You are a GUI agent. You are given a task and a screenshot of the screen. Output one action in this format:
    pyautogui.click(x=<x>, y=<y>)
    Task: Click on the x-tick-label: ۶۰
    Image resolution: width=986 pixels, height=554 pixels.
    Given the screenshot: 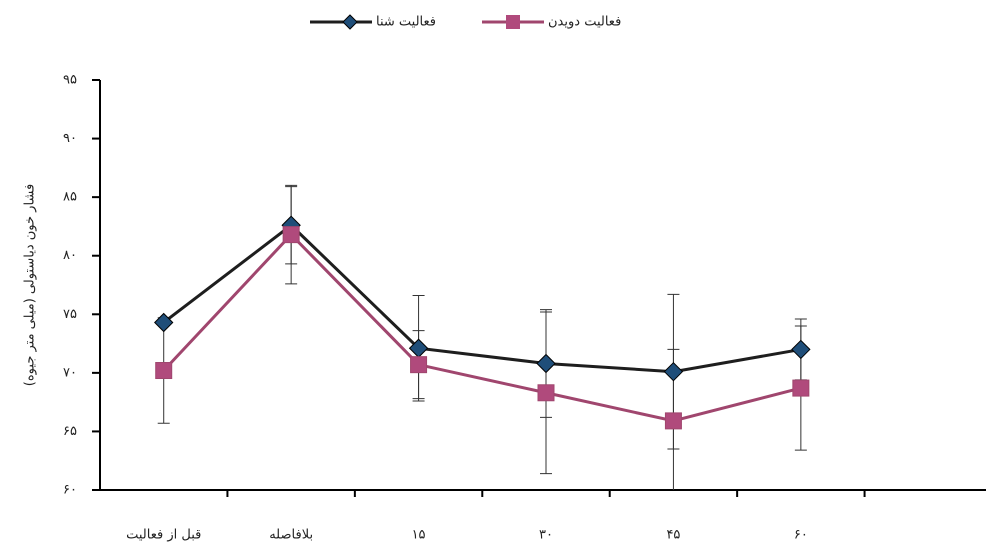 What is the action you would take?
    pyautogui.click(x=801, y=535)
    